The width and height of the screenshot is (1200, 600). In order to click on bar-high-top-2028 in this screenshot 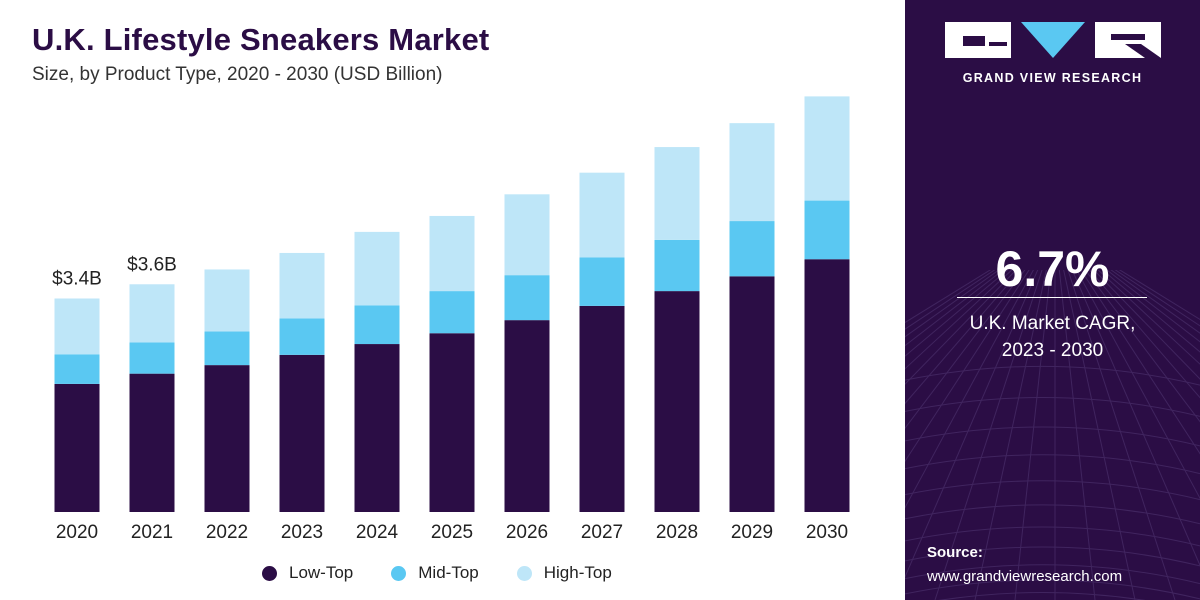, I will do `click(677, 193)`.